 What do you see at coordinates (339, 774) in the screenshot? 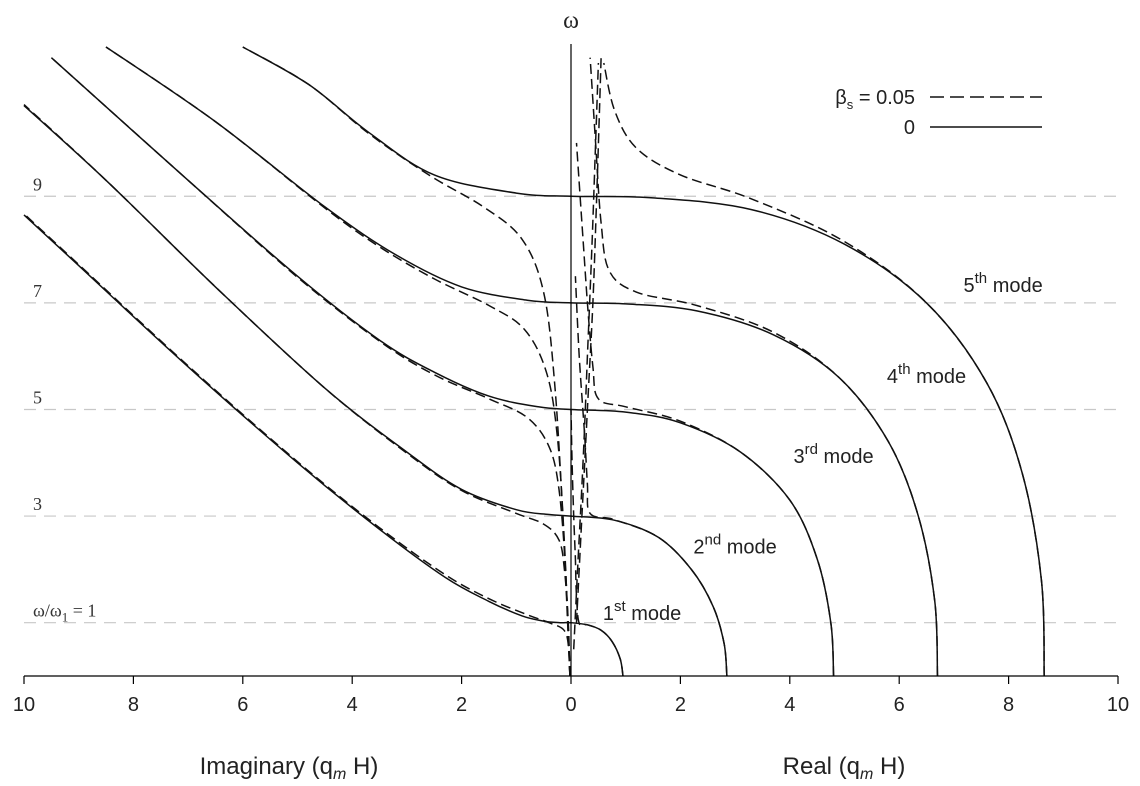
I see `imag-sub: m` at bounding box center [339, 774].